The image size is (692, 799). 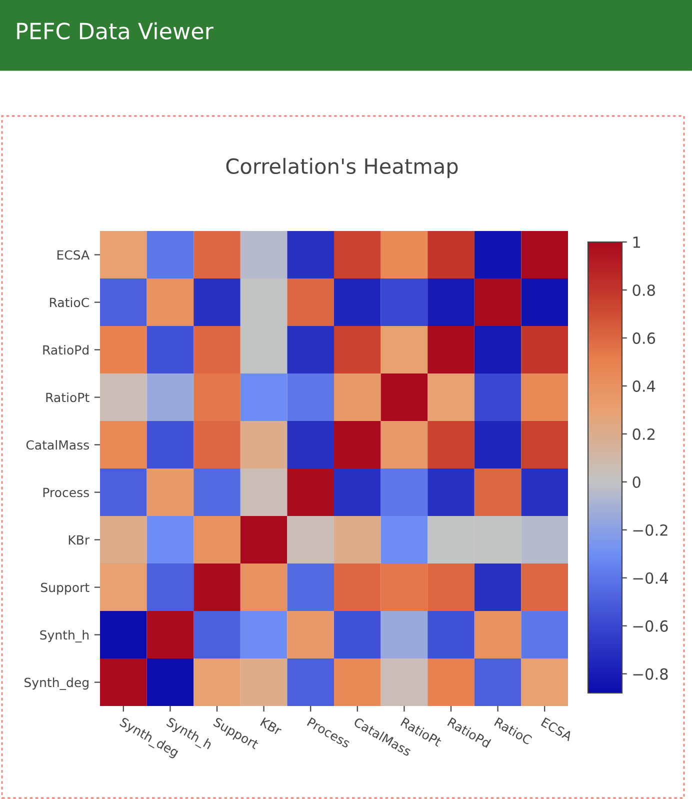 I want to click on color-bar-label: 0.8, so click(x=643, y=290).